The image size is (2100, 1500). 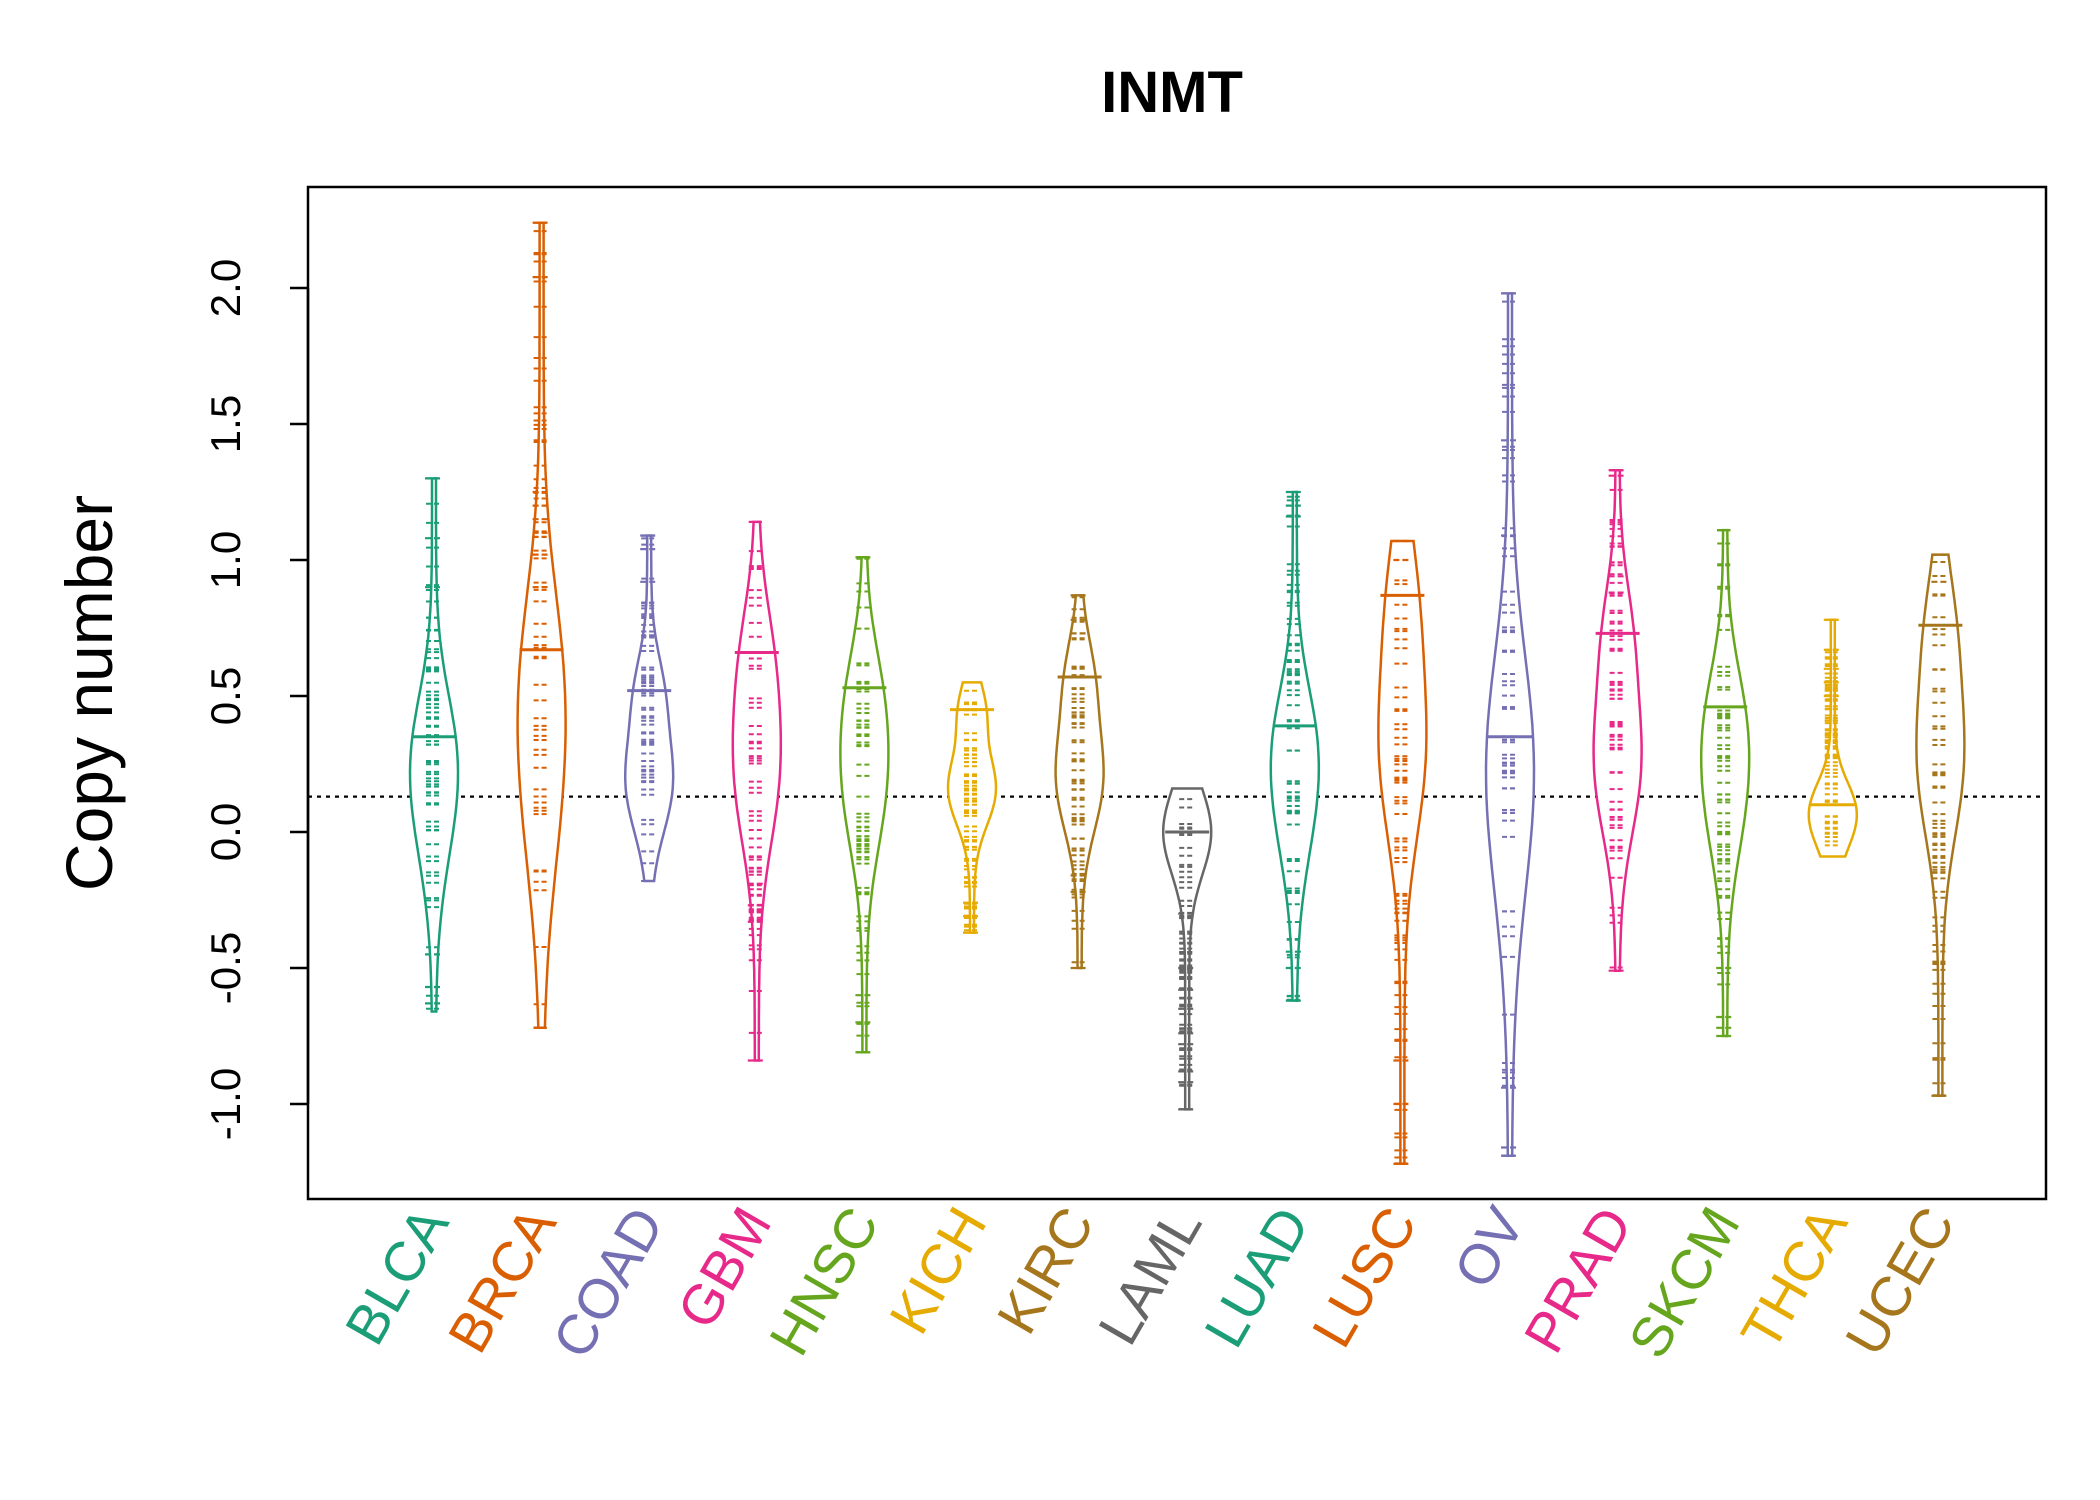 I want to click on y-tick-label: 0.5, so click(x=225, y=696).